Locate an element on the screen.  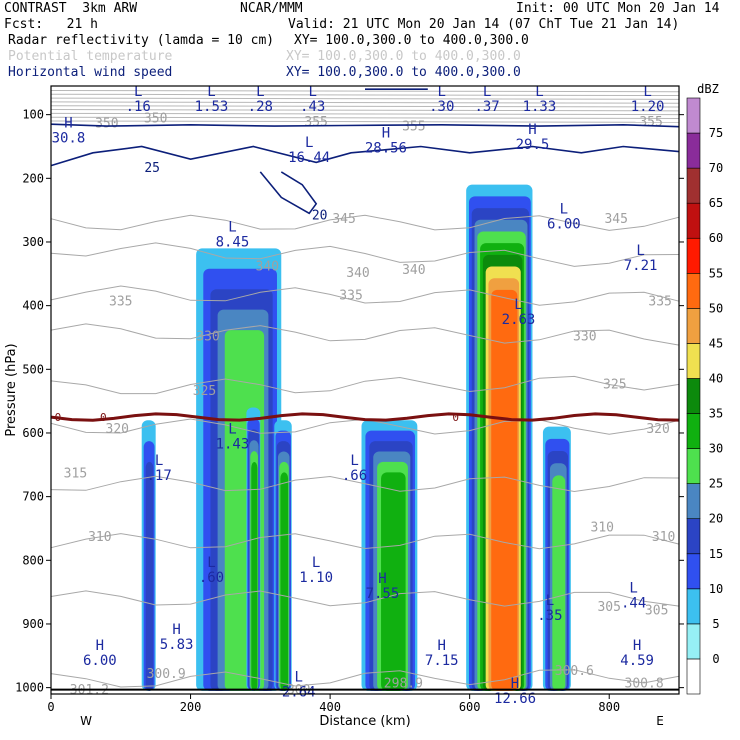
field-xy-reflectivity: XY= 100.0,300.0 to 400.0,300.0 is located at coordinates (411, 40).